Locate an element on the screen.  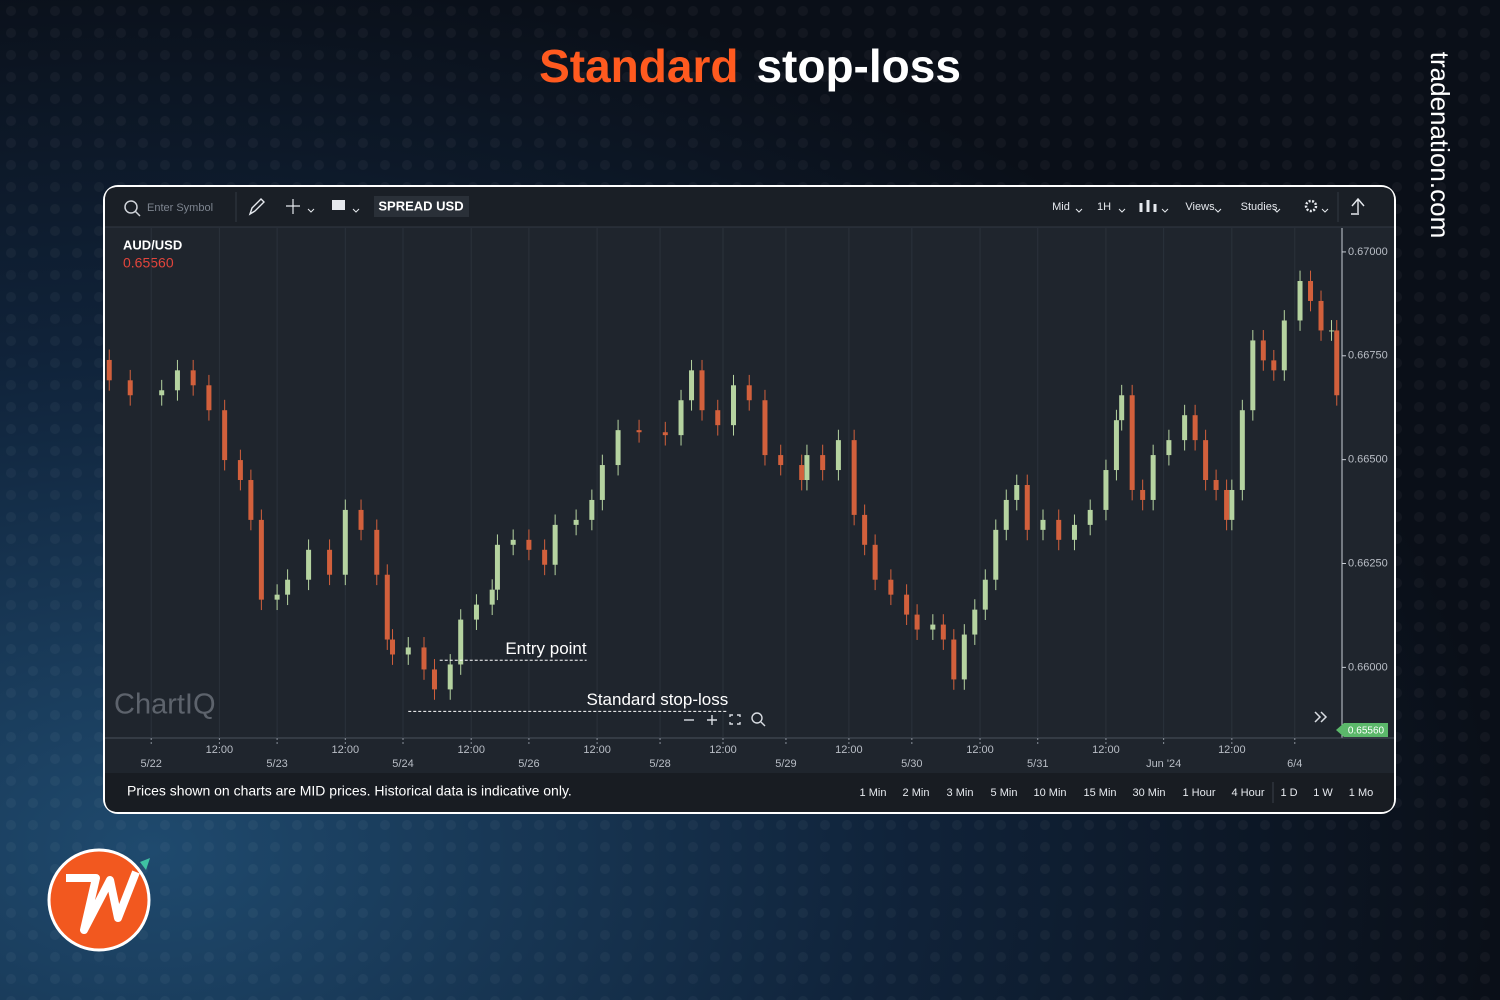
period-button: 15 Min is located at coordinates (1099, 793).